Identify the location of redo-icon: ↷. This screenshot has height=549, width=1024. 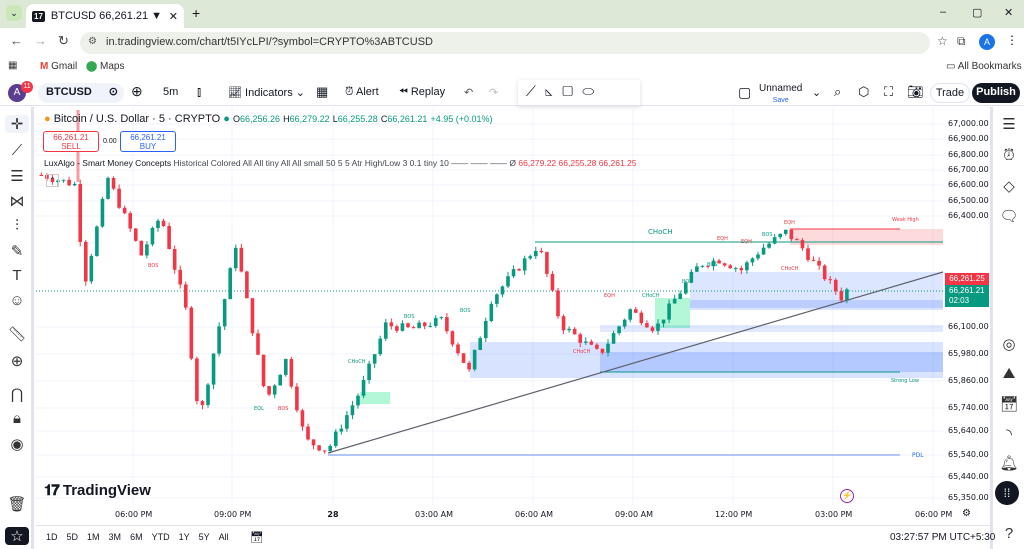
(494, 93).